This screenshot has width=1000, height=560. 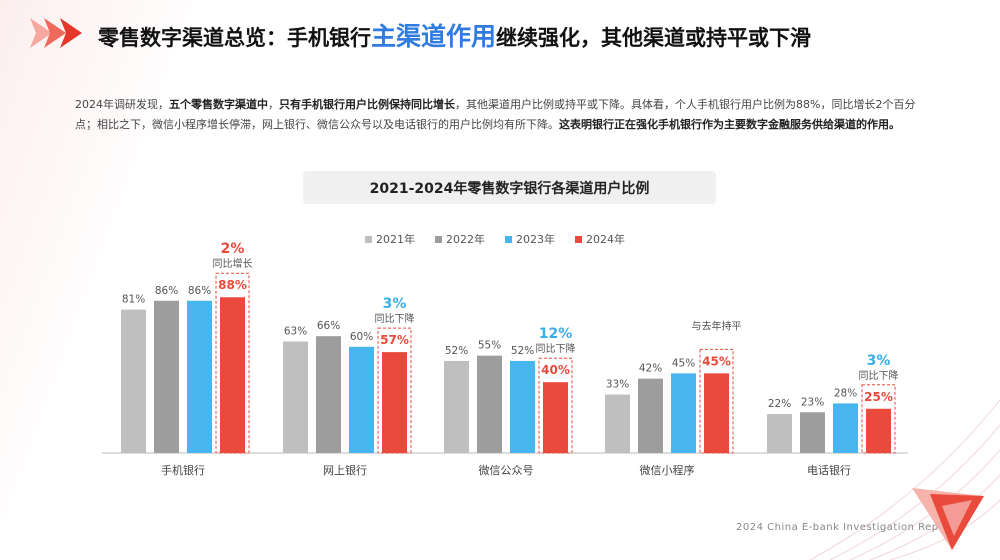 I want to click on change-label-2: 同比下降, so click(x=556, y=348).